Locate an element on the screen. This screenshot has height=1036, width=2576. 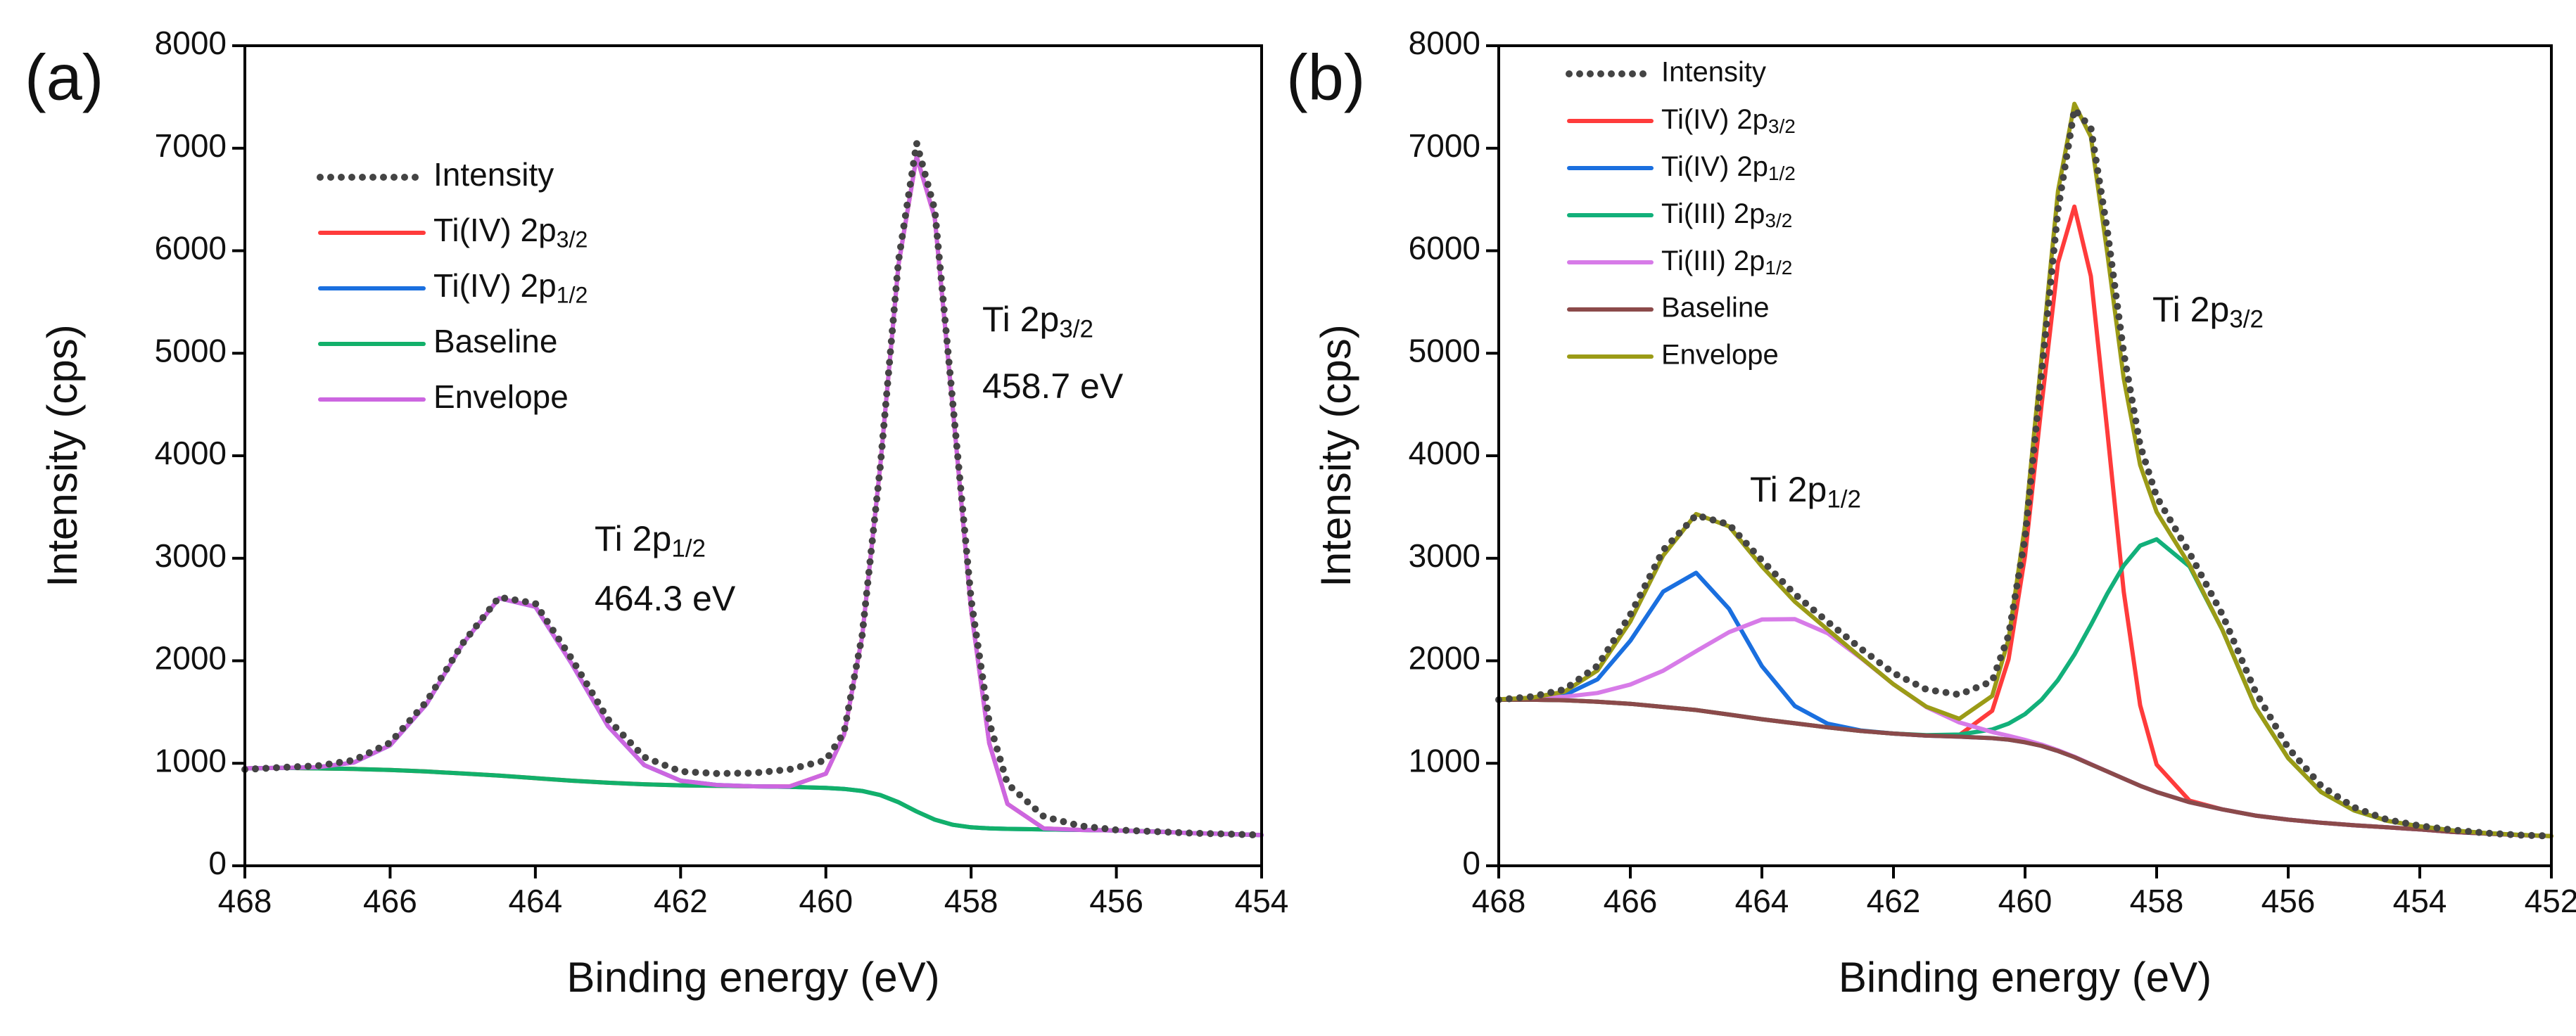
legend-label: Ti(III) 2p3/2 is located at coordinates (1726, 215).